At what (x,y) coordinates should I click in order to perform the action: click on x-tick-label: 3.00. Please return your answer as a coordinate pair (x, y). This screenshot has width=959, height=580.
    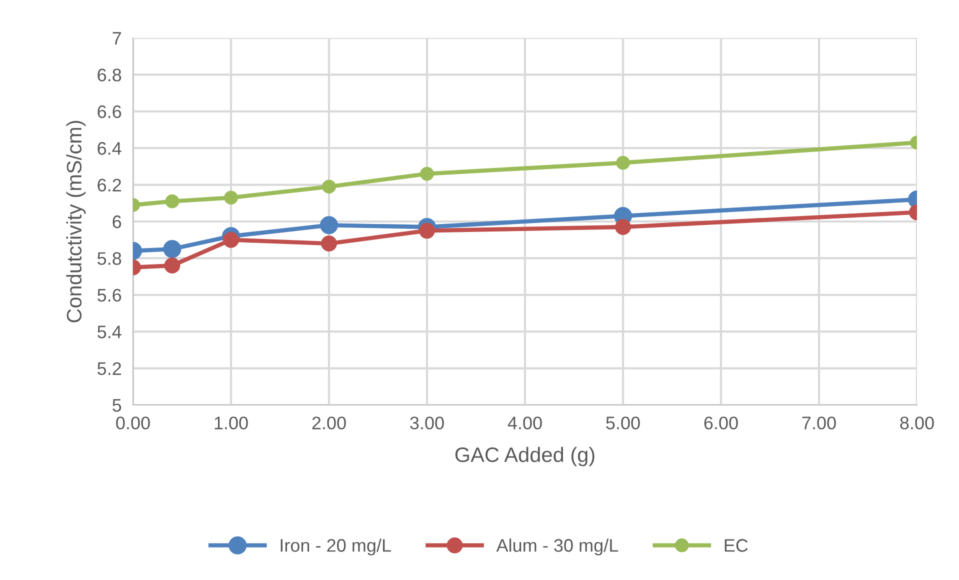
    Looking at the image, I should click on (427, 423).